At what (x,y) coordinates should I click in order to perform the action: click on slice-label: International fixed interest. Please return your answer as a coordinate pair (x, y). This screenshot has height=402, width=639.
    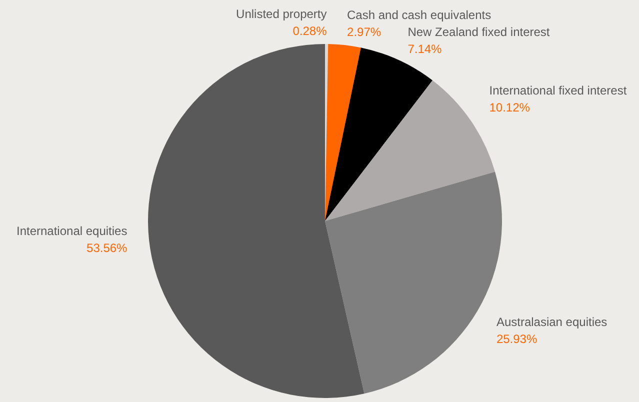
    Looking at the image, I should click on (558, 91).